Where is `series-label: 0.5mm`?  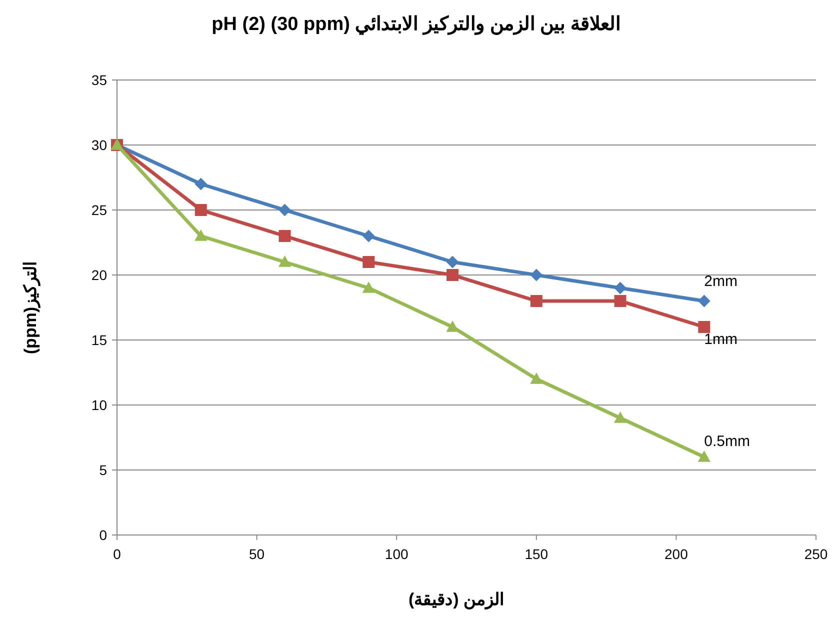
series-label: 0.5mm is located at coordinates (727, 441).